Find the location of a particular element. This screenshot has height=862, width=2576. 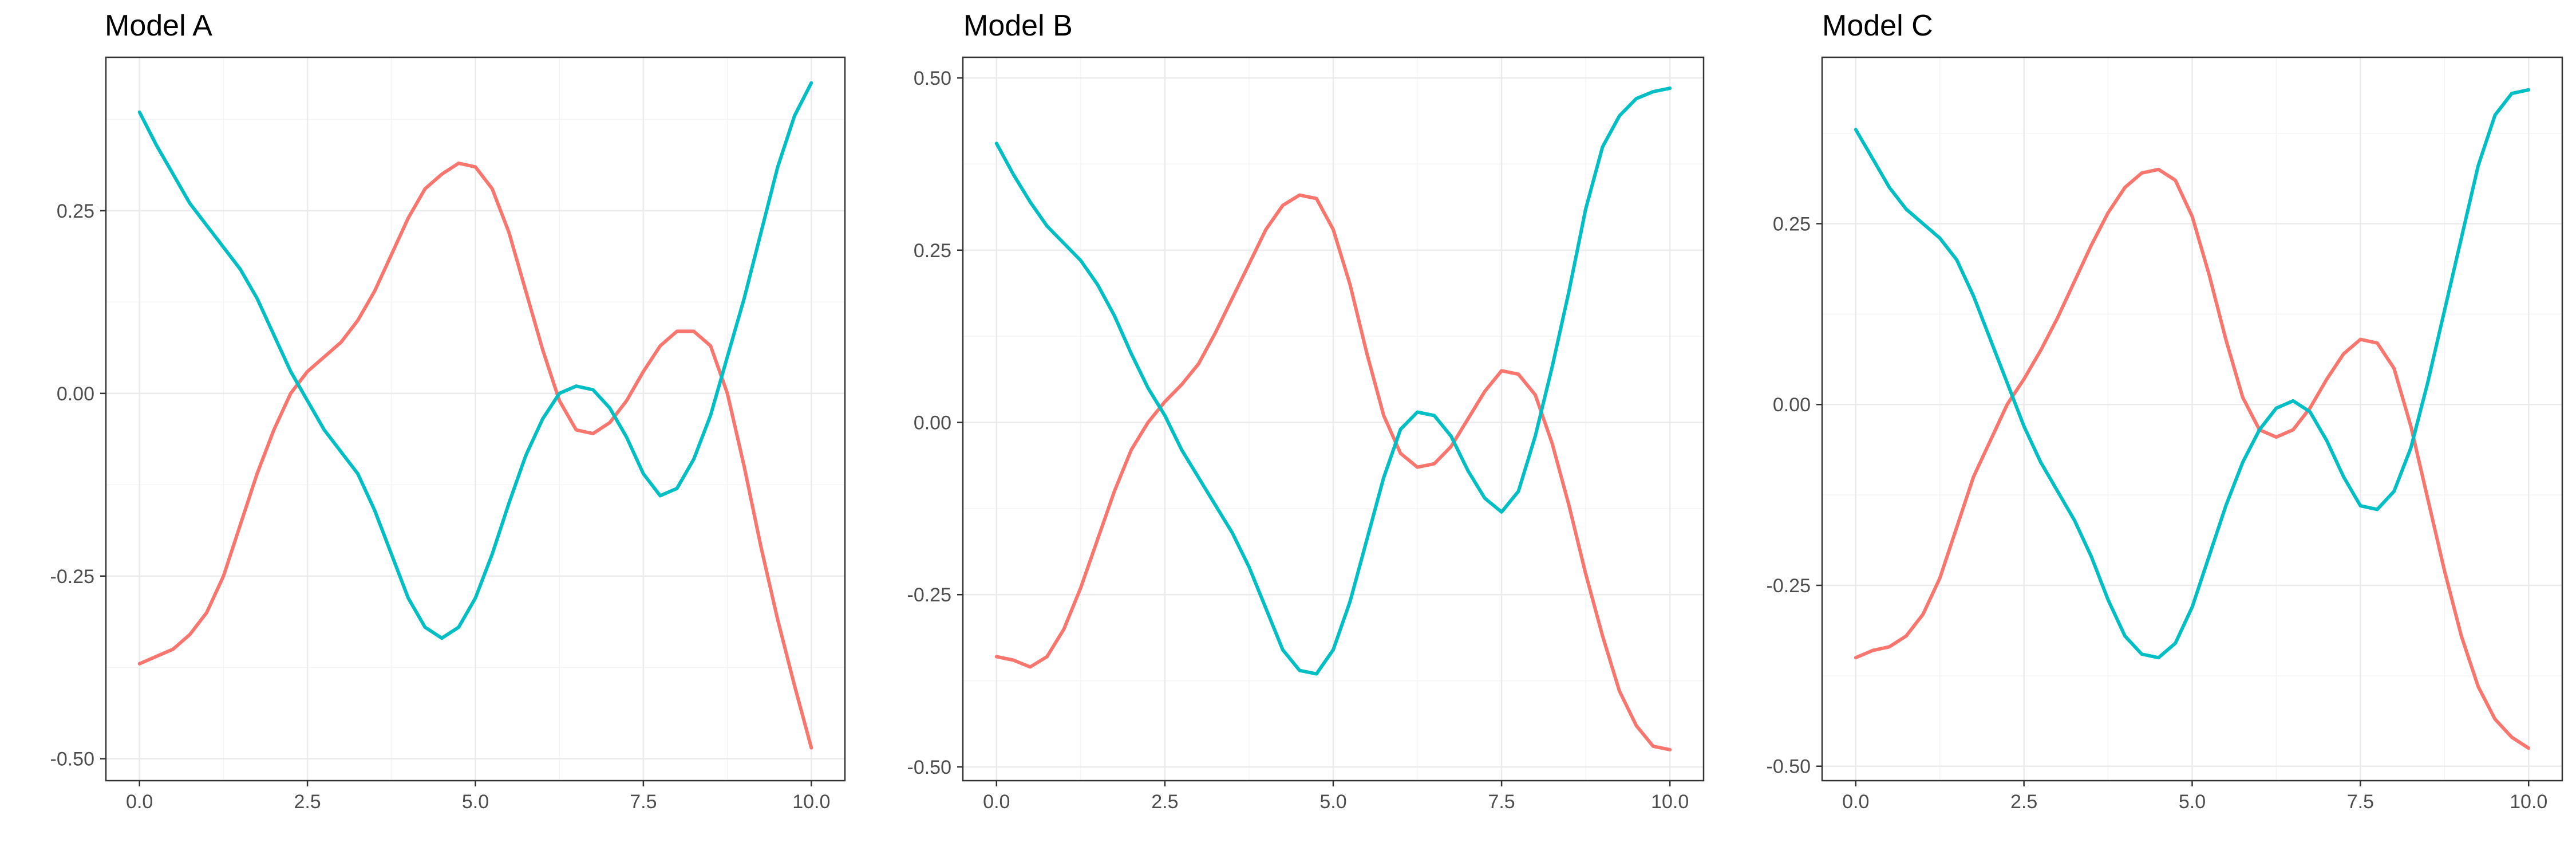

panel-title: Model B is located at coordinates (1018, 25).